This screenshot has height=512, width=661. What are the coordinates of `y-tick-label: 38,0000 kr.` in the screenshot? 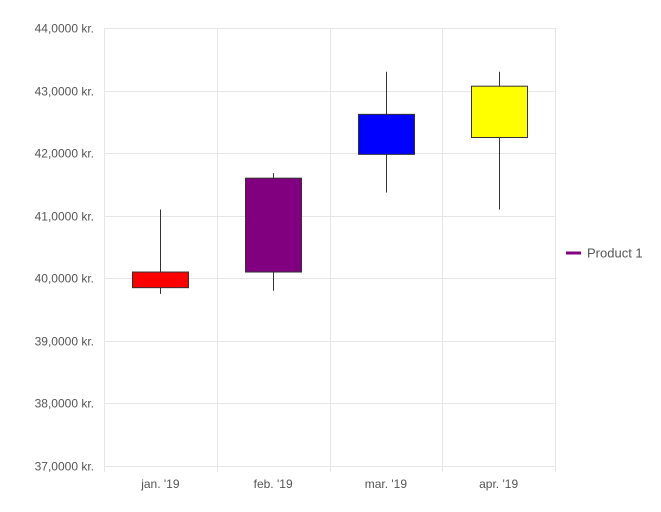 It's located at (64, 404).